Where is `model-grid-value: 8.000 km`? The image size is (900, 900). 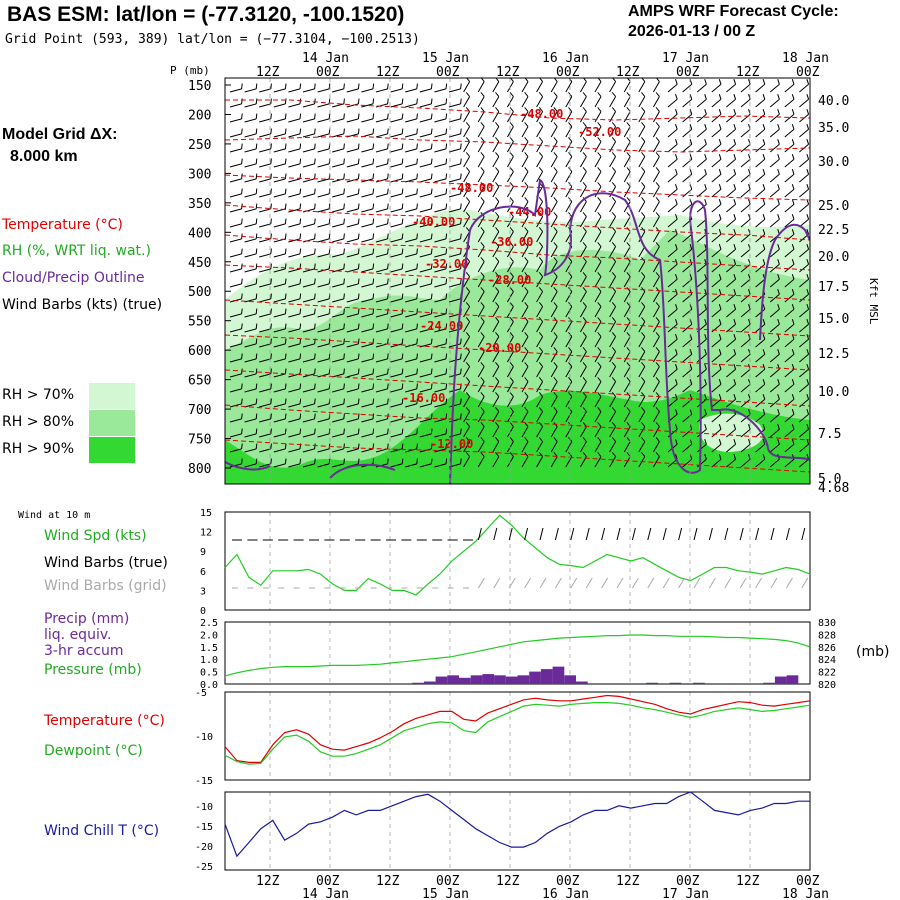 model-grid-value: 8.000 km is located at coordinates (44, 156).